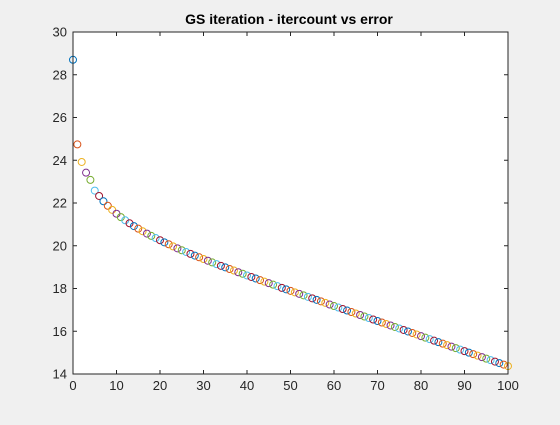 The width and height of the screenshot is (560, 425). What do you see at coordinates (60, 374) in the screenshot?
I see `y-tick-label: 14` at bounding box center [60, 374].